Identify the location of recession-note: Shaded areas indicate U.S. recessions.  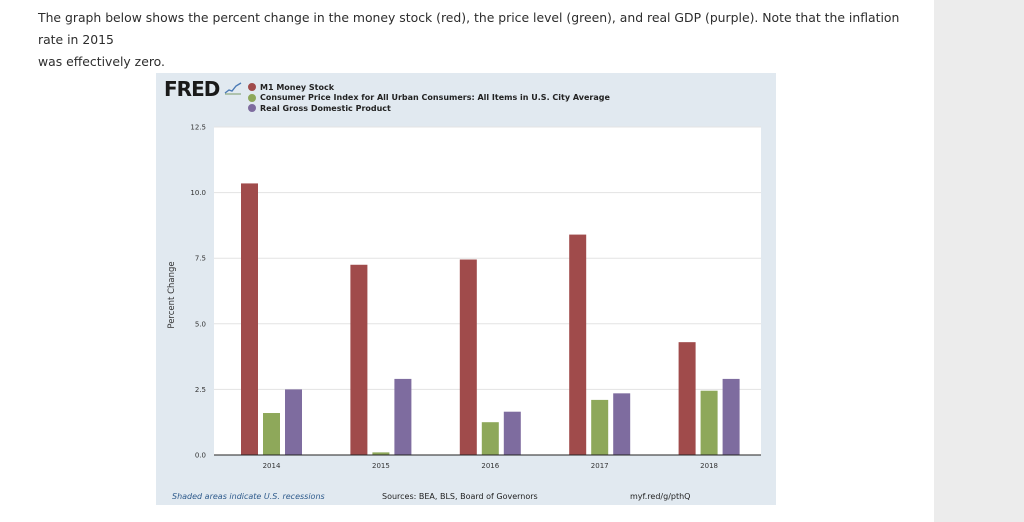
(248, 496).